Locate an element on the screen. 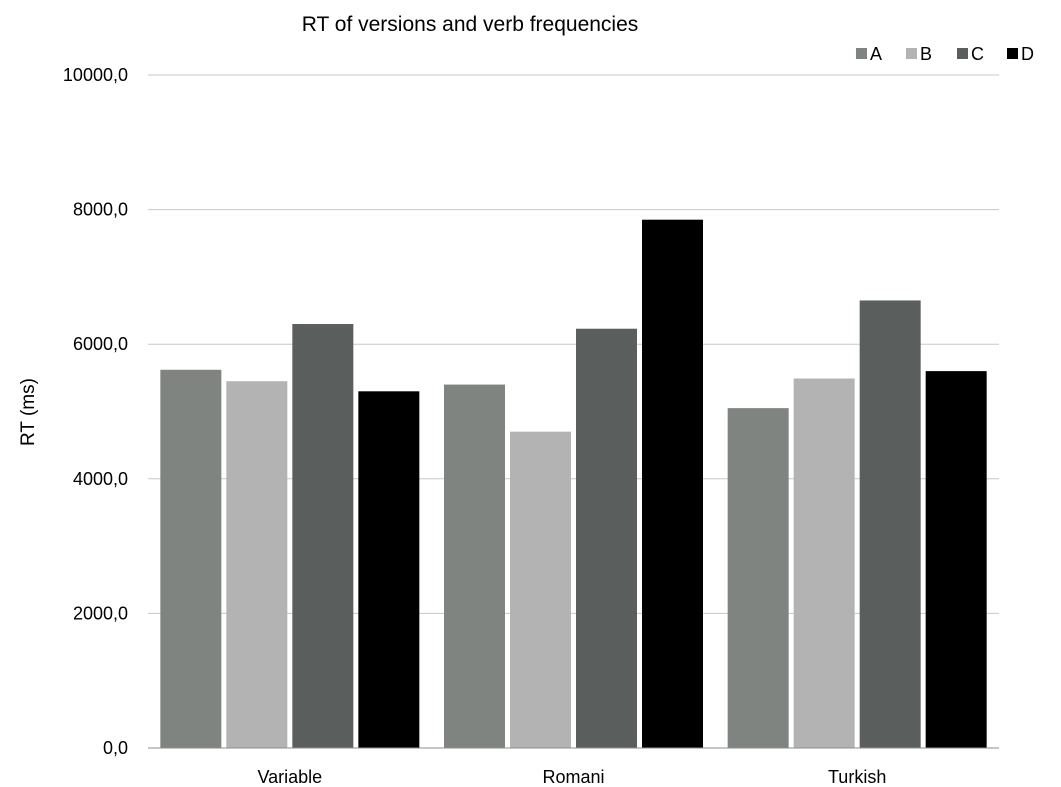 Image resolution: width=1061 pixels, height=787 pixels. bar-b-turkish is located at coordinates (824, 563).